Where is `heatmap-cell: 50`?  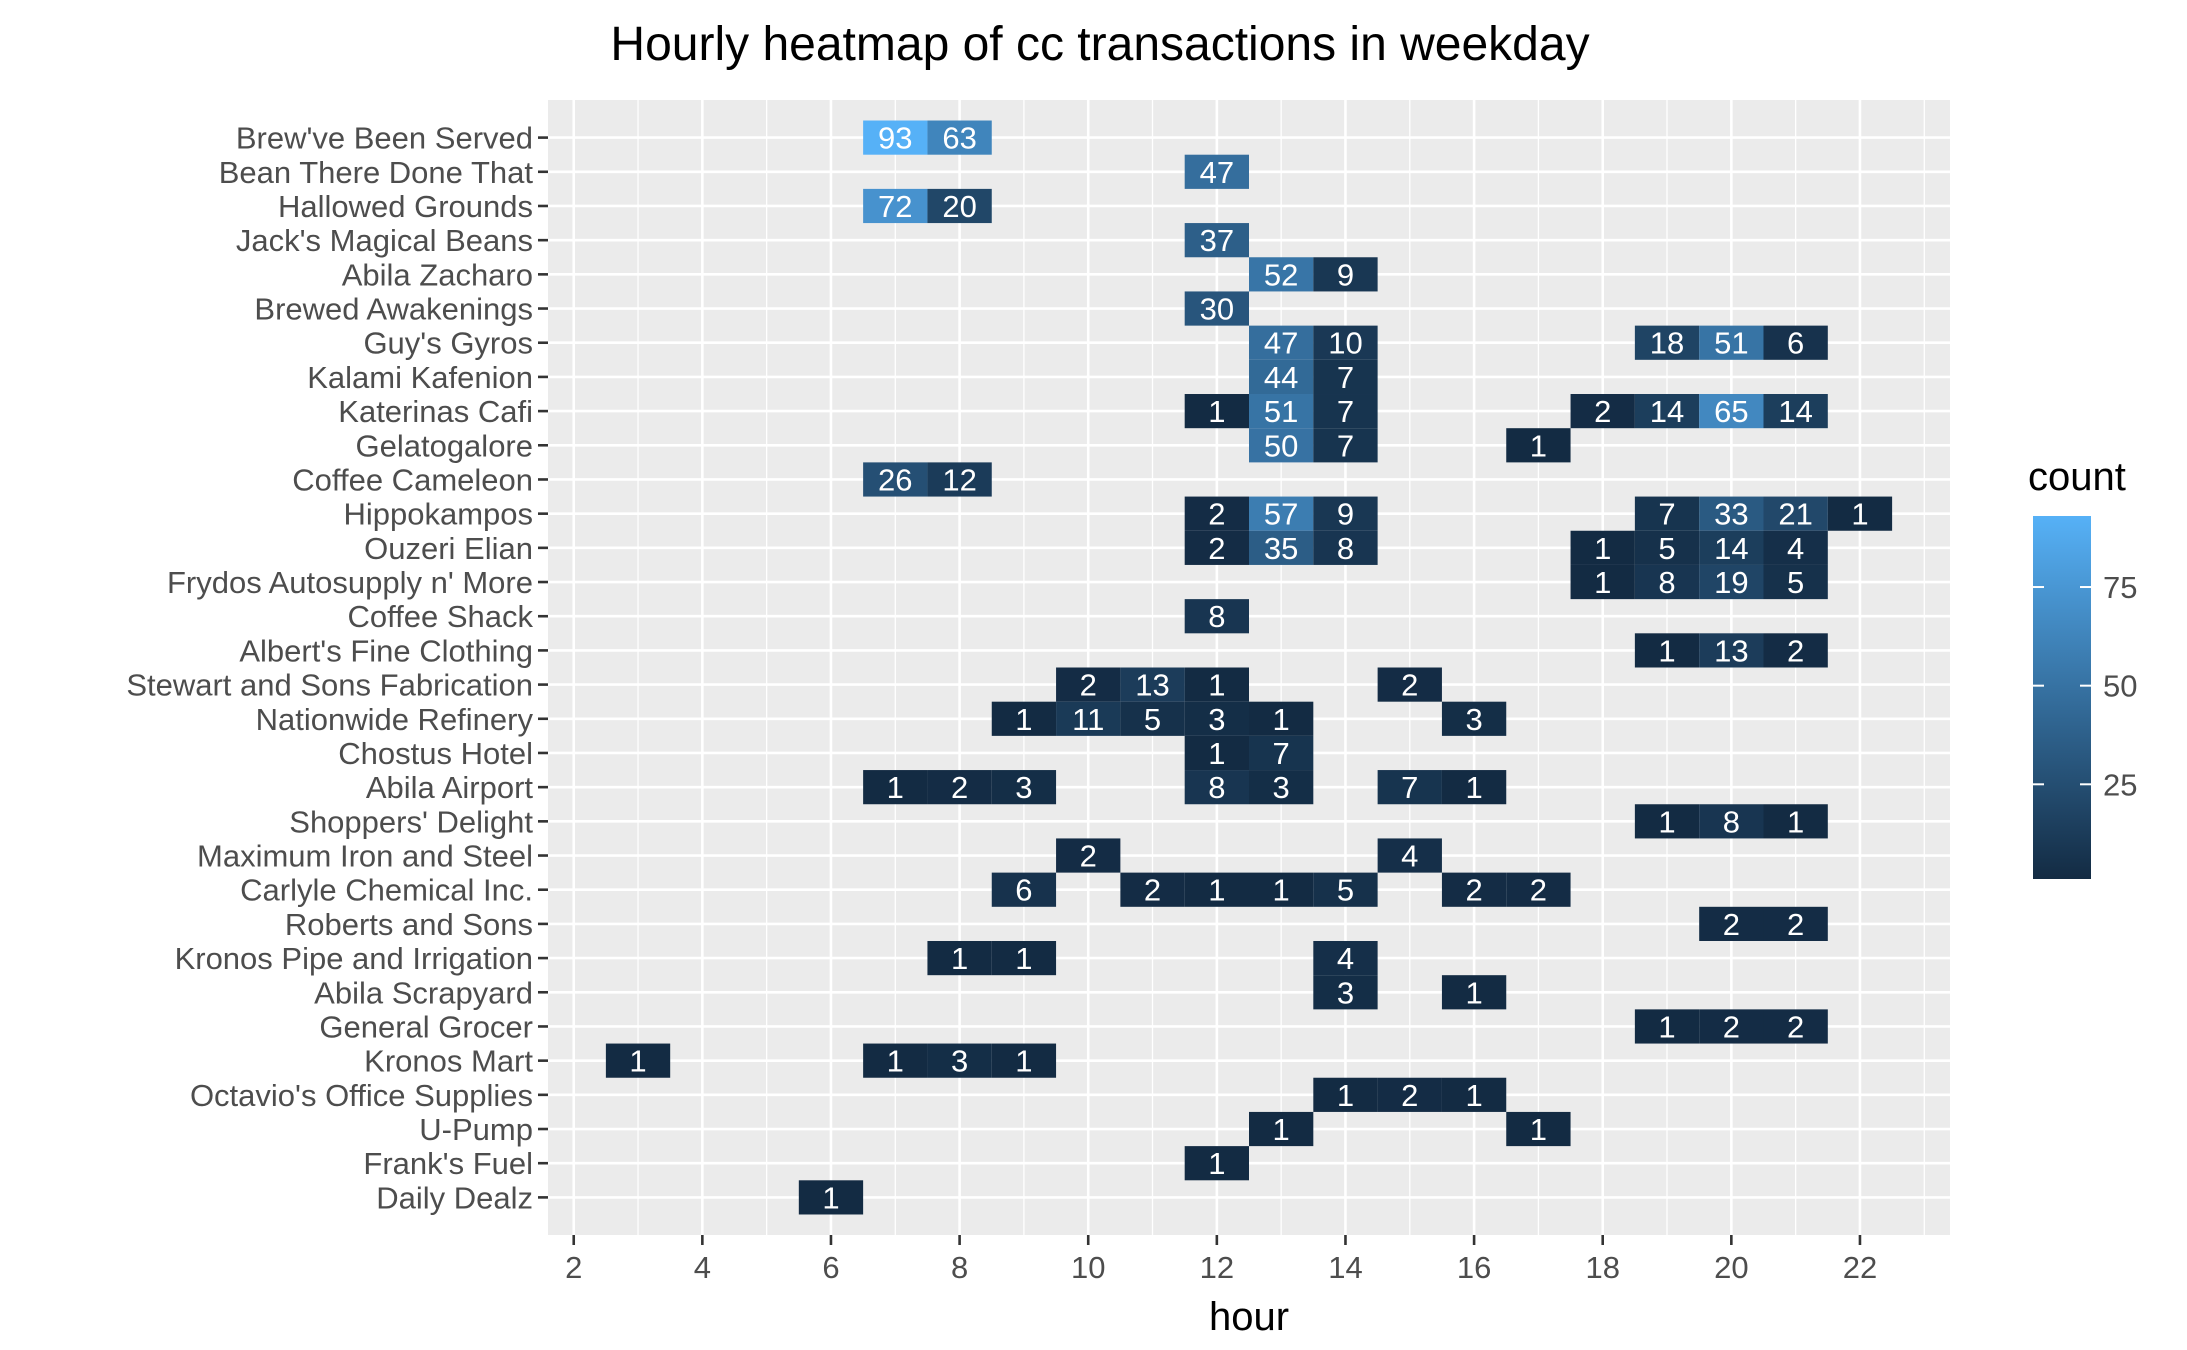 heatmap-cell: 50 is located at coordinates (1281, 445).